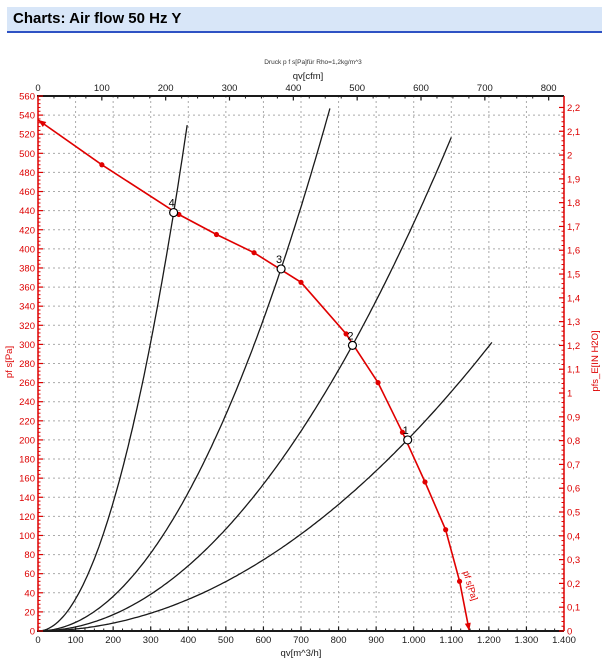 The image size is (609, 662). What do you see at coordinates (573, 417) in the screenshot?
I see `right-tick-label: 0,9` at bounding box center [573, 417].